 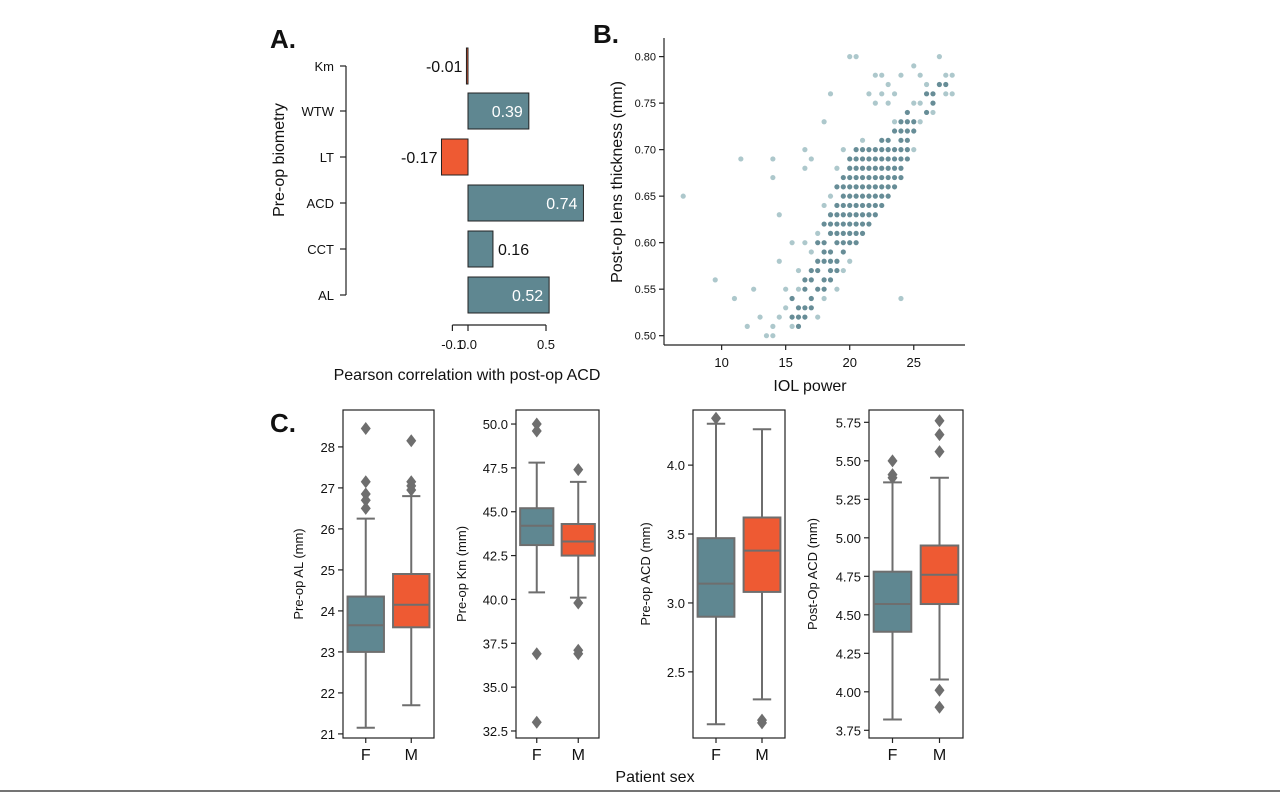 What do you see at coordinates (654, 777) in the screenshot?
I see `panel-c-shared-xlabel: Patient sex` at bounding box center [654, 777].